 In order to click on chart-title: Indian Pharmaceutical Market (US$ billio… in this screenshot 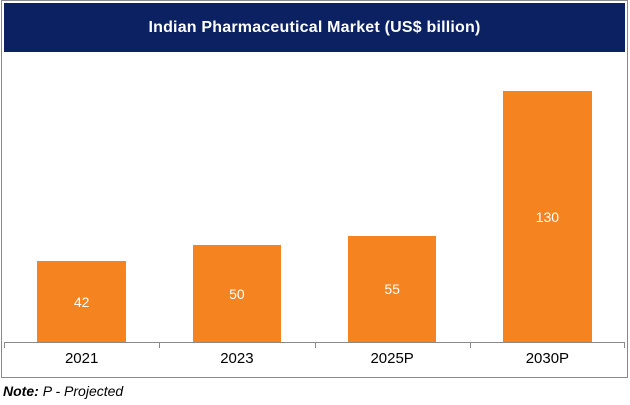, I will do `click(314, 27)`.